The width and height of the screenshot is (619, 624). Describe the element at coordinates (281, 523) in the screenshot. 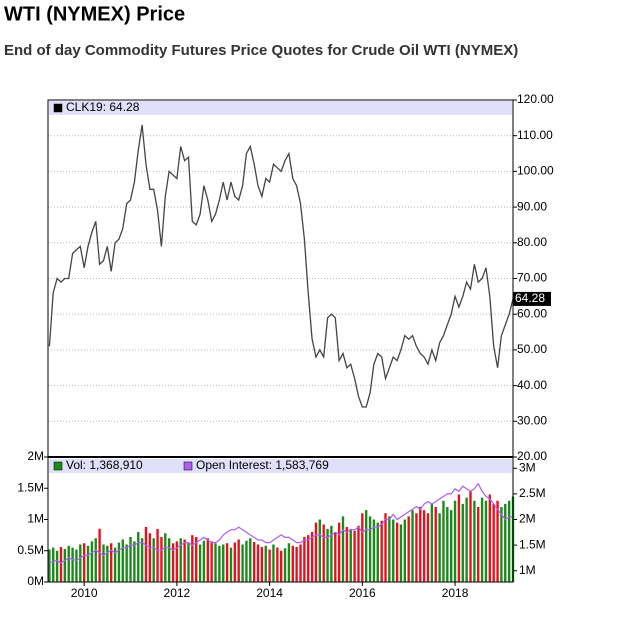

I see `line` at that location.